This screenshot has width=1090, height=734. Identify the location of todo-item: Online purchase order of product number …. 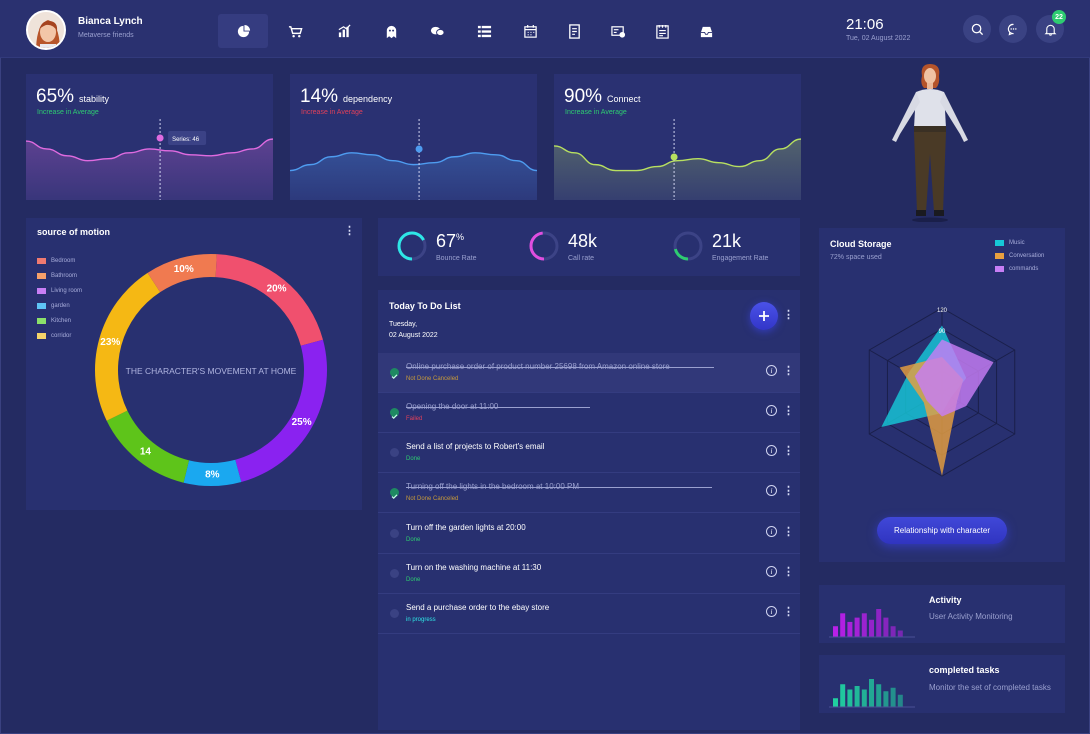
(589, 373).